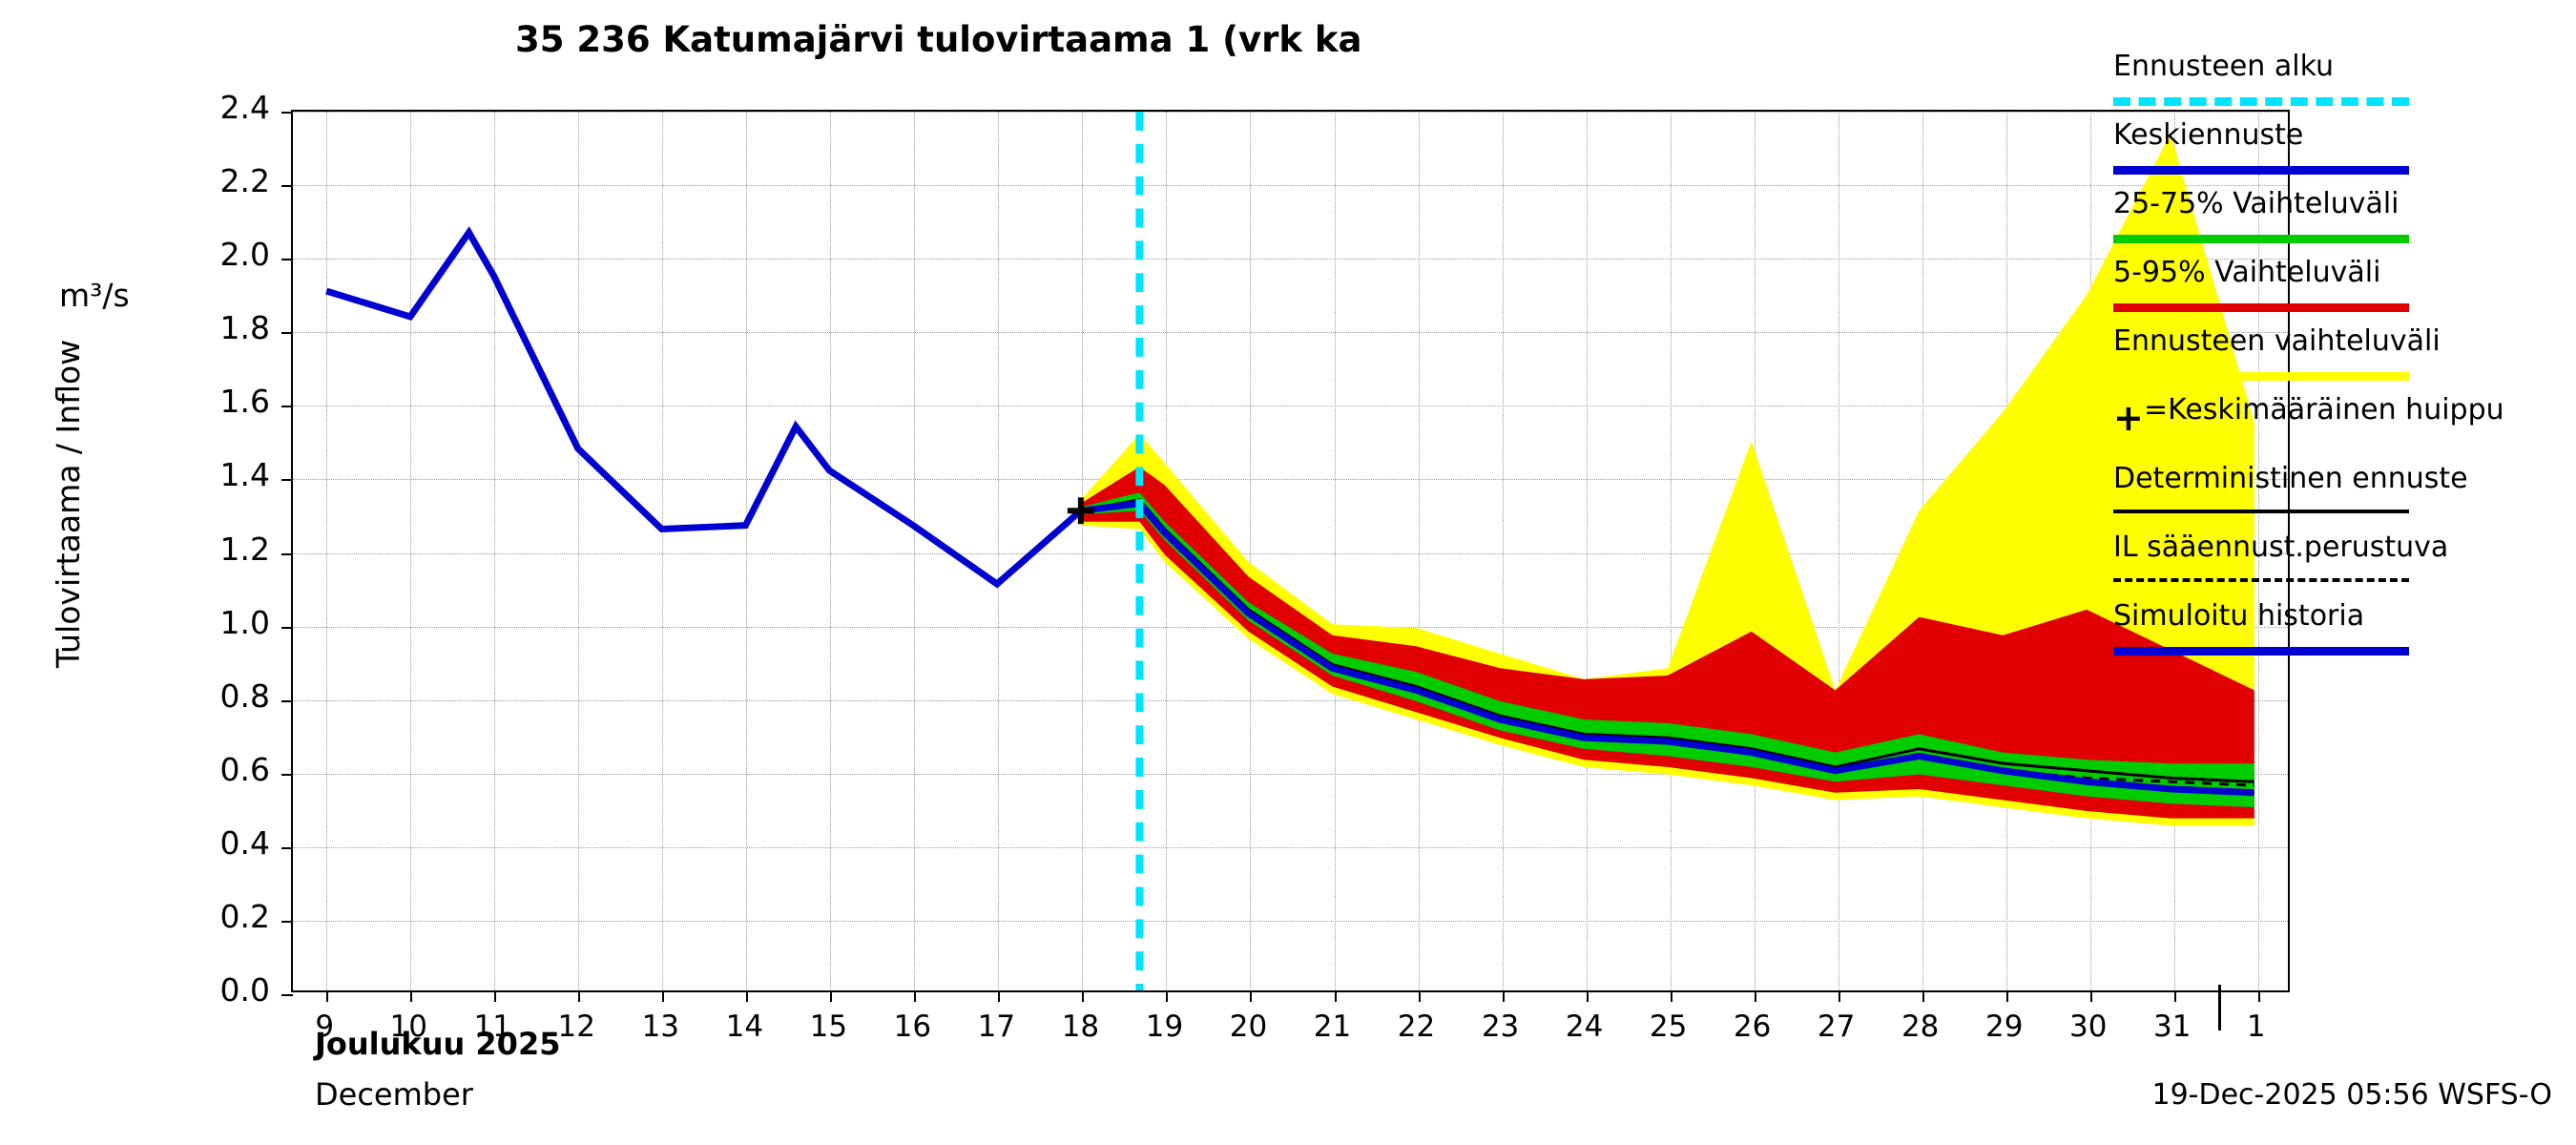 This screenshot has height=1145, width=2576. What do you see at coordinates (704, 407) in the screenshot?
I see `line-simuloitu-historia` at bounding box center [704, 407].